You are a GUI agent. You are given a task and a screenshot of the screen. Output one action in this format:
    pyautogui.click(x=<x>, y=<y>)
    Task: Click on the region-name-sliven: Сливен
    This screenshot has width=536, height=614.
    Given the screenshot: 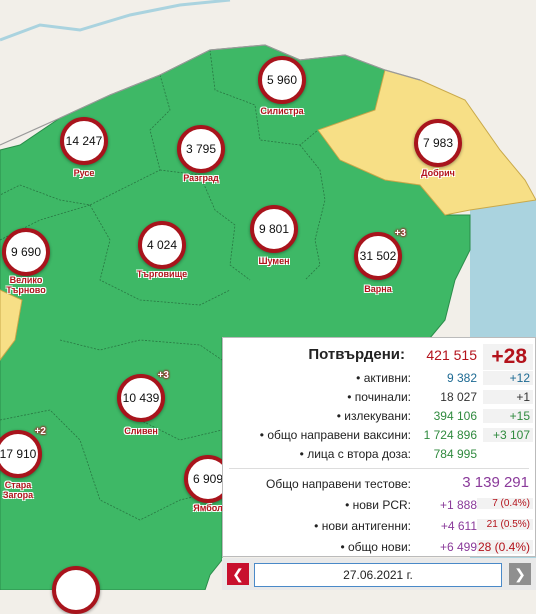 What is the action you would take?
    pyautogui.click(x=141, y=431)
    